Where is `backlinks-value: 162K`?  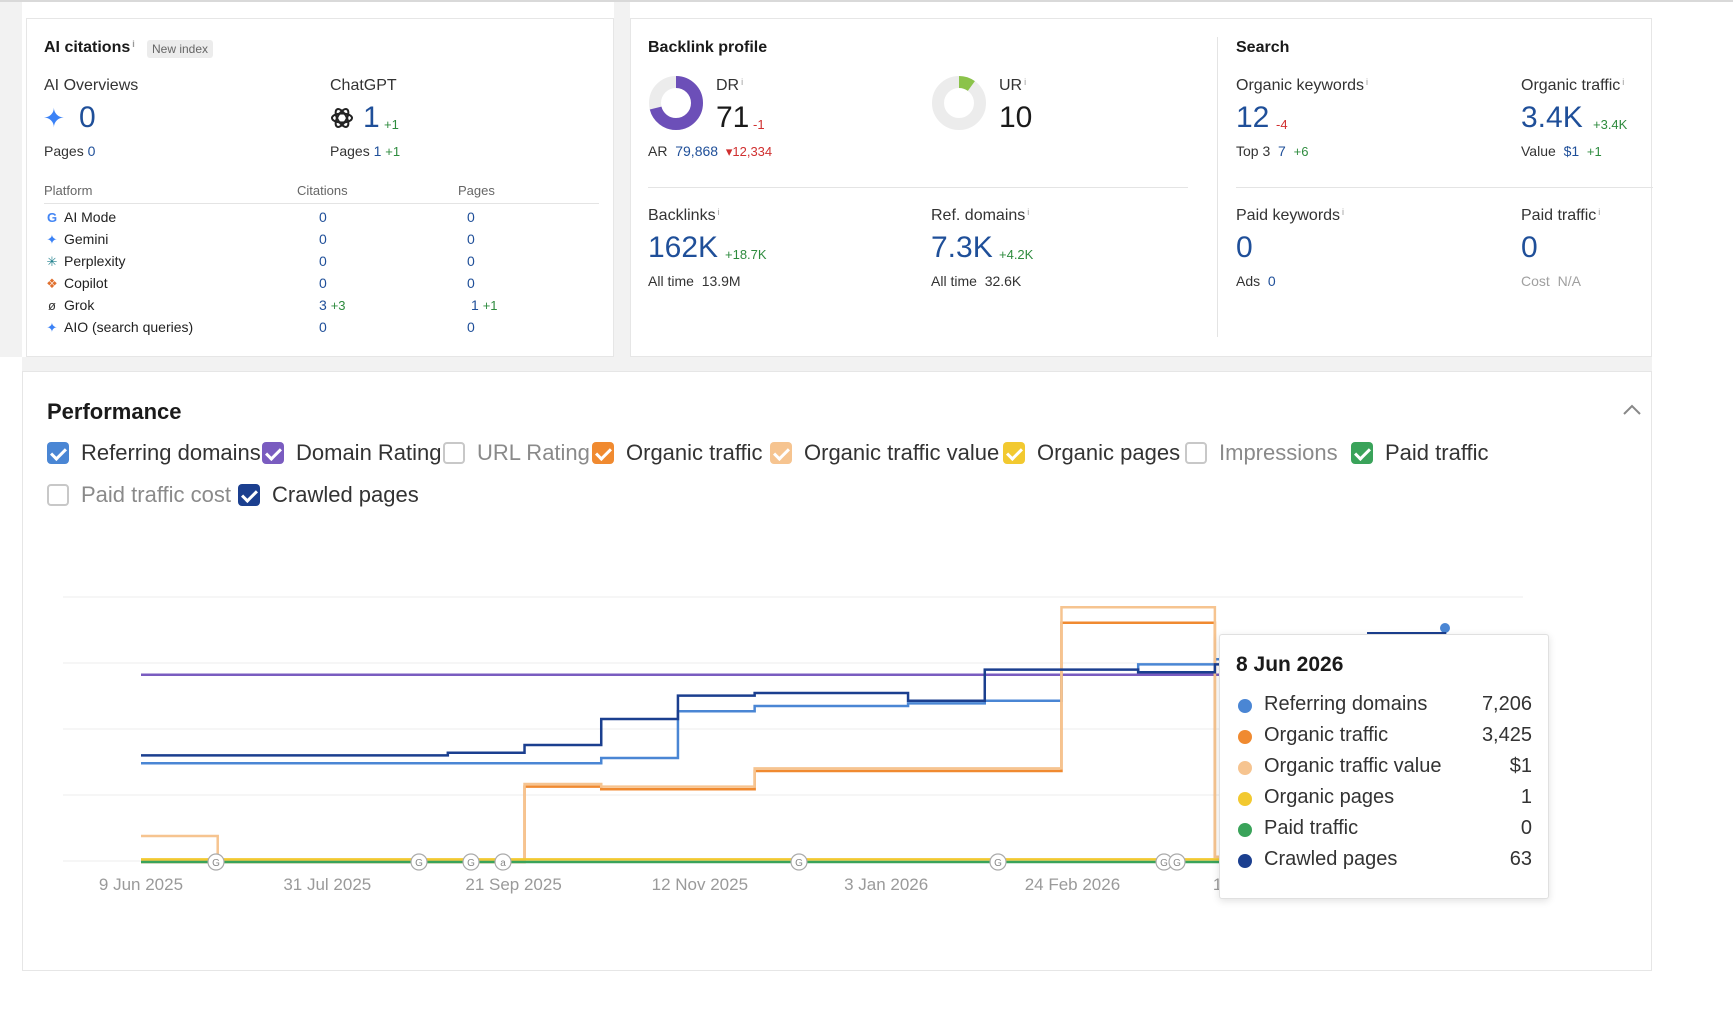 backlinks-value: 162K is located at coordinates (683, 247).